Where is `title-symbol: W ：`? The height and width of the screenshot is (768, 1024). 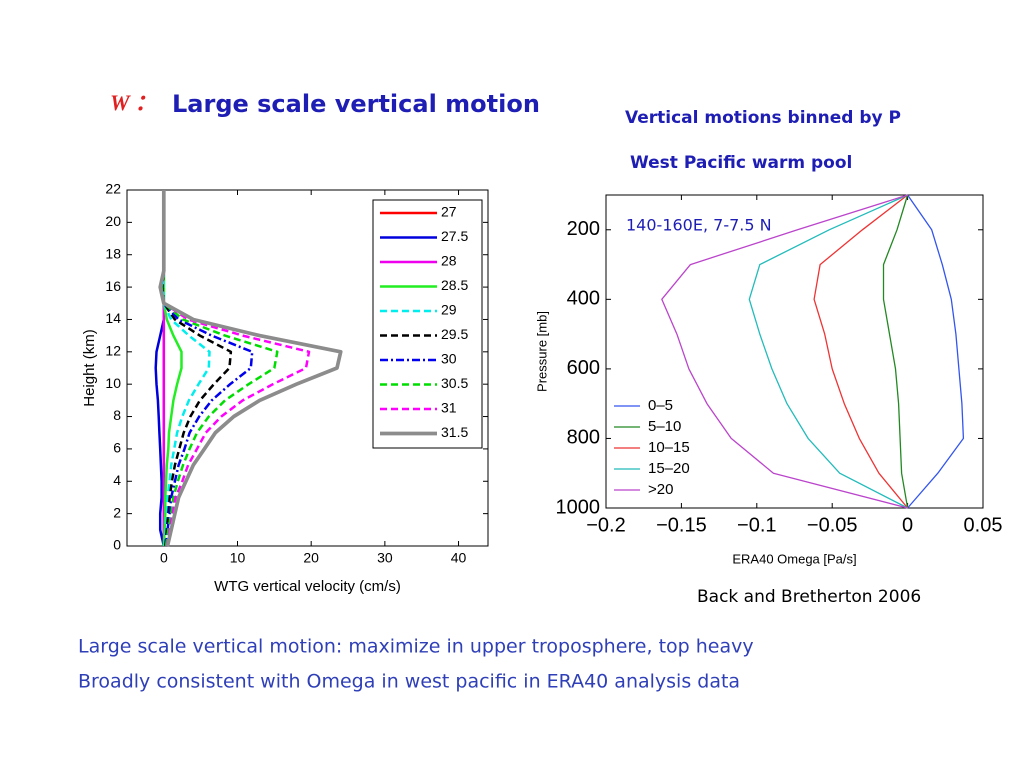 title-symbol: W ： is located at coordinates (133, 102).